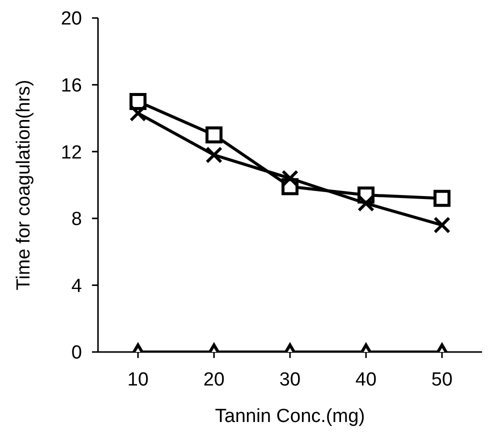 This screenshot has width=500, height=440. What do you see at coordinates (24, 185) in the screenshot?
I see `y-axis-title: Time for coagulation(hrs)` at bounding box center [24, 185].